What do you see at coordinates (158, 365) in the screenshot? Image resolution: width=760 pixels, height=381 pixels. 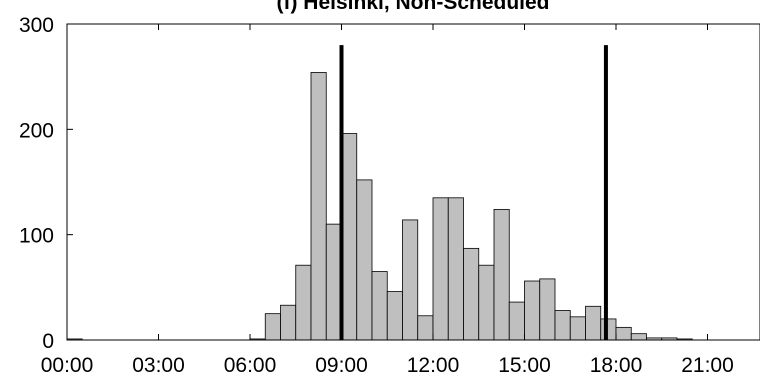 I see `x-tick-label: 03:00` at bounding box center [158, 365].